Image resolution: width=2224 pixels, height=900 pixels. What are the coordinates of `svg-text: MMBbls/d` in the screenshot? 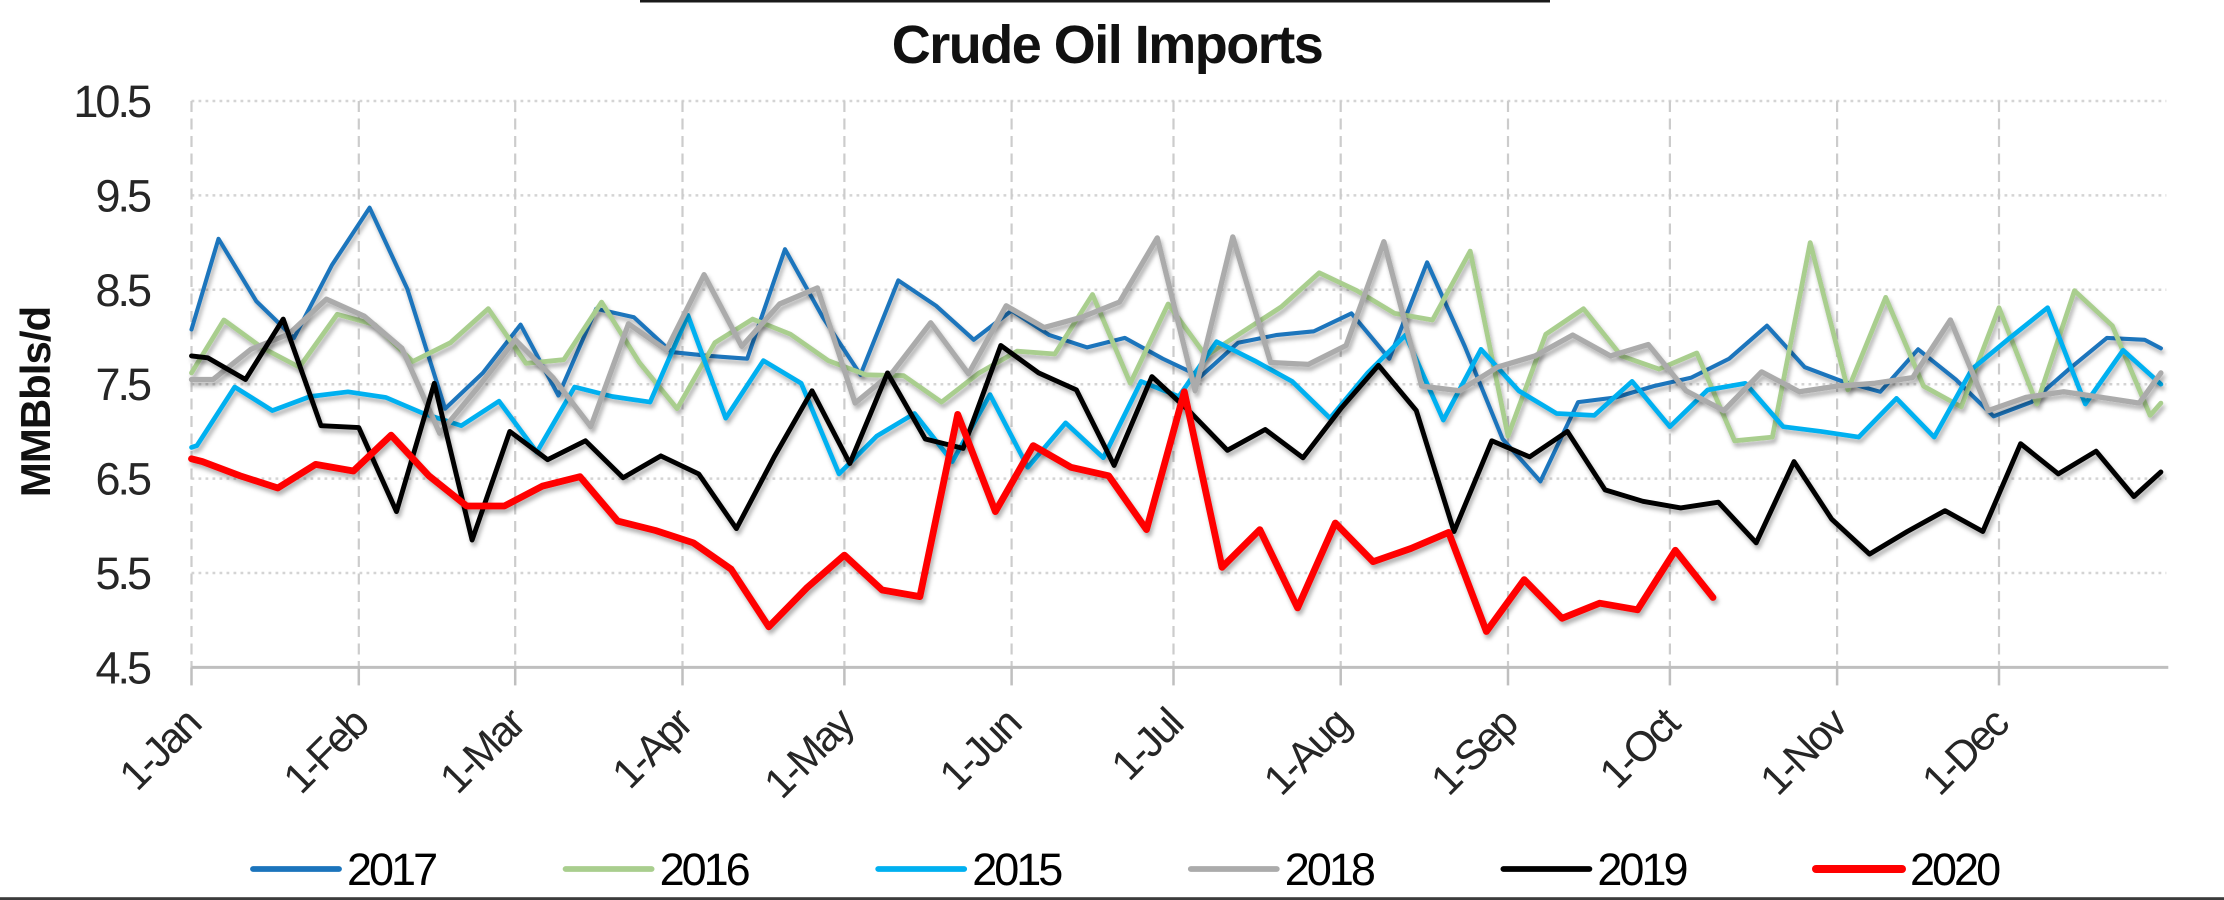 It's located at (35, 402).